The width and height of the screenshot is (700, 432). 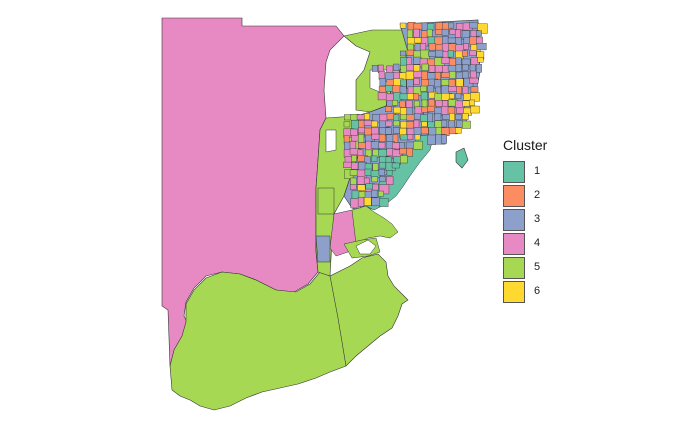 I want to click on legend-item-6: 6, so click(x=525, y=293).